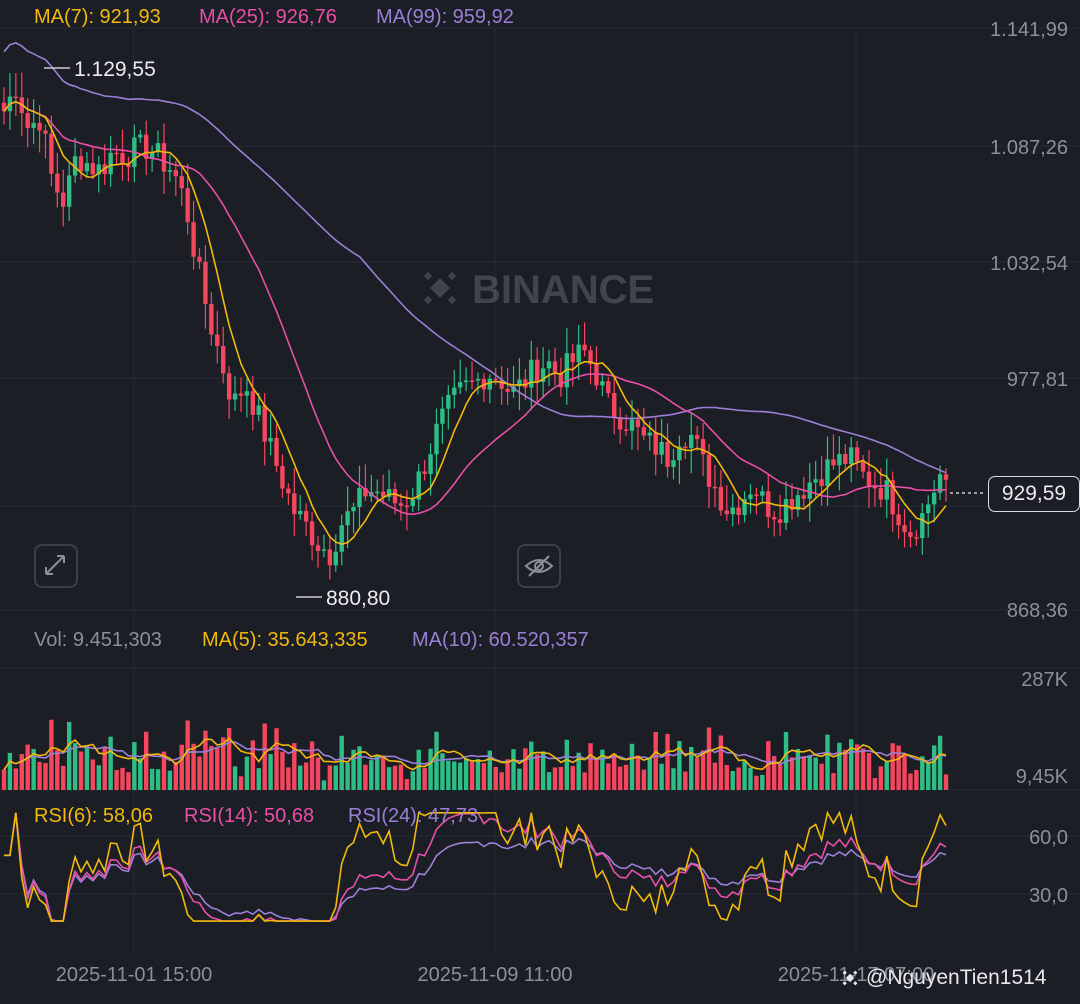  I want to click on binance-watermark: BINANCE, so click(538, 290).